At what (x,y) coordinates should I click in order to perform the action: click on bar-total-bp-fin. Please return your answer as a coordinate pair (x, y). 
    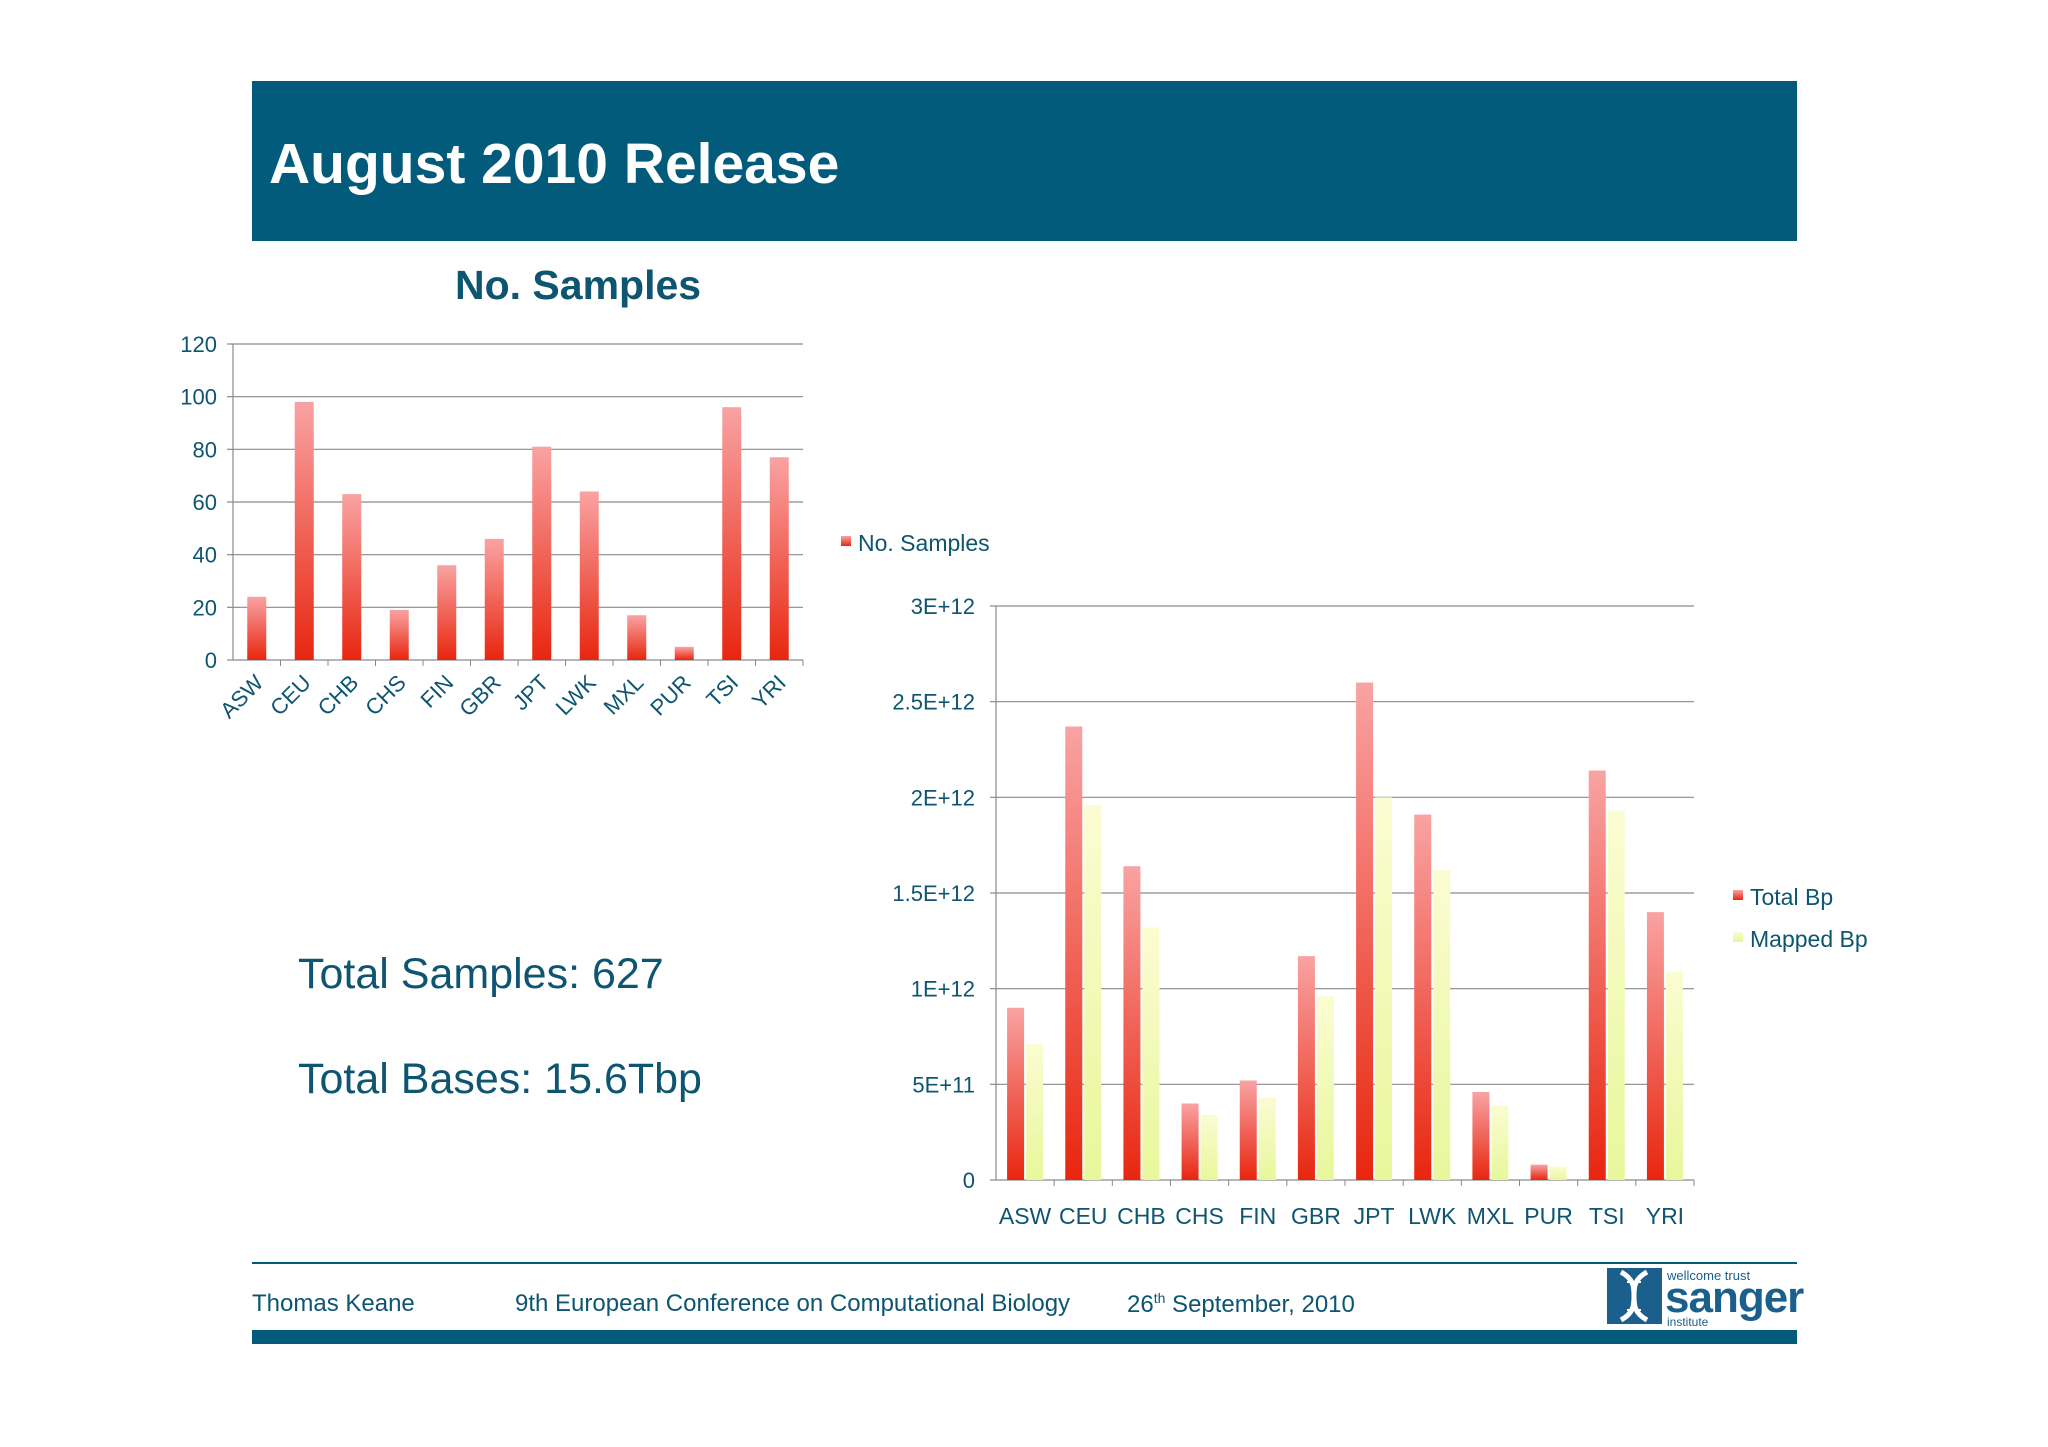
    Looking at the image, I should click on (1248, 1130).